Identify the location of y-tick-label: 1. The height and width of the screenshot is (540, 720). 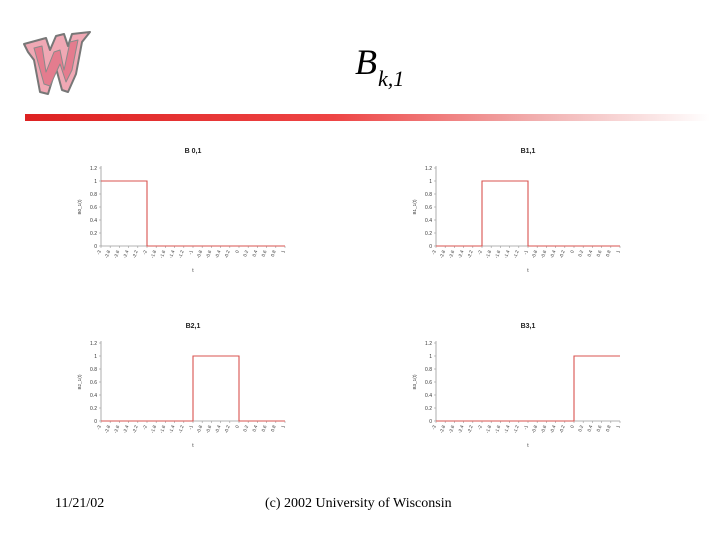
(95, 357).